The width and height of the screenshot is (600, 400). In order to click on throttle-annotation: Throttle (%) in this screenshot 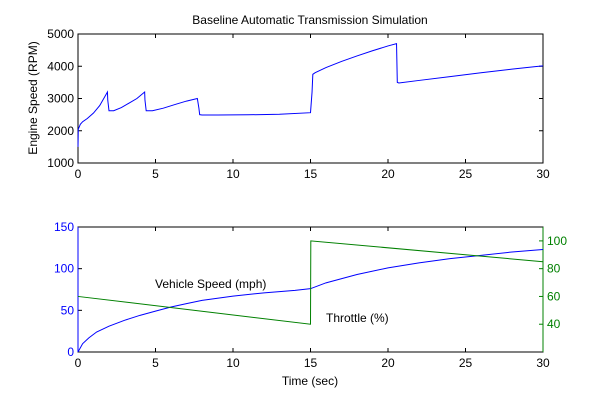, I will do `click(357, 318)`.